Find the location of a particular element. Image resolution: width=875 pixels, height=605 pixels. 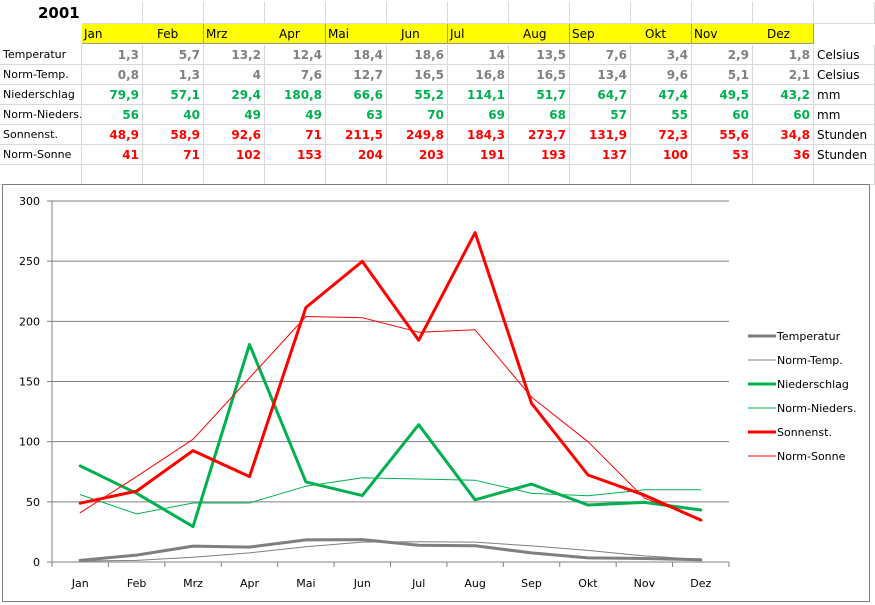

value-cell: 12,7 is located at coordinates (356, 75).